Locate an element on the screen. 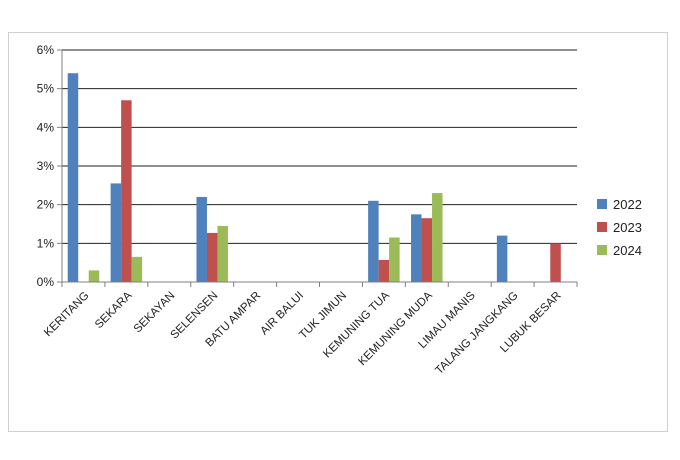 The width and height of the screenshot is (680, 460). y-tick-label: 4% is located at coordinates (46, 127).